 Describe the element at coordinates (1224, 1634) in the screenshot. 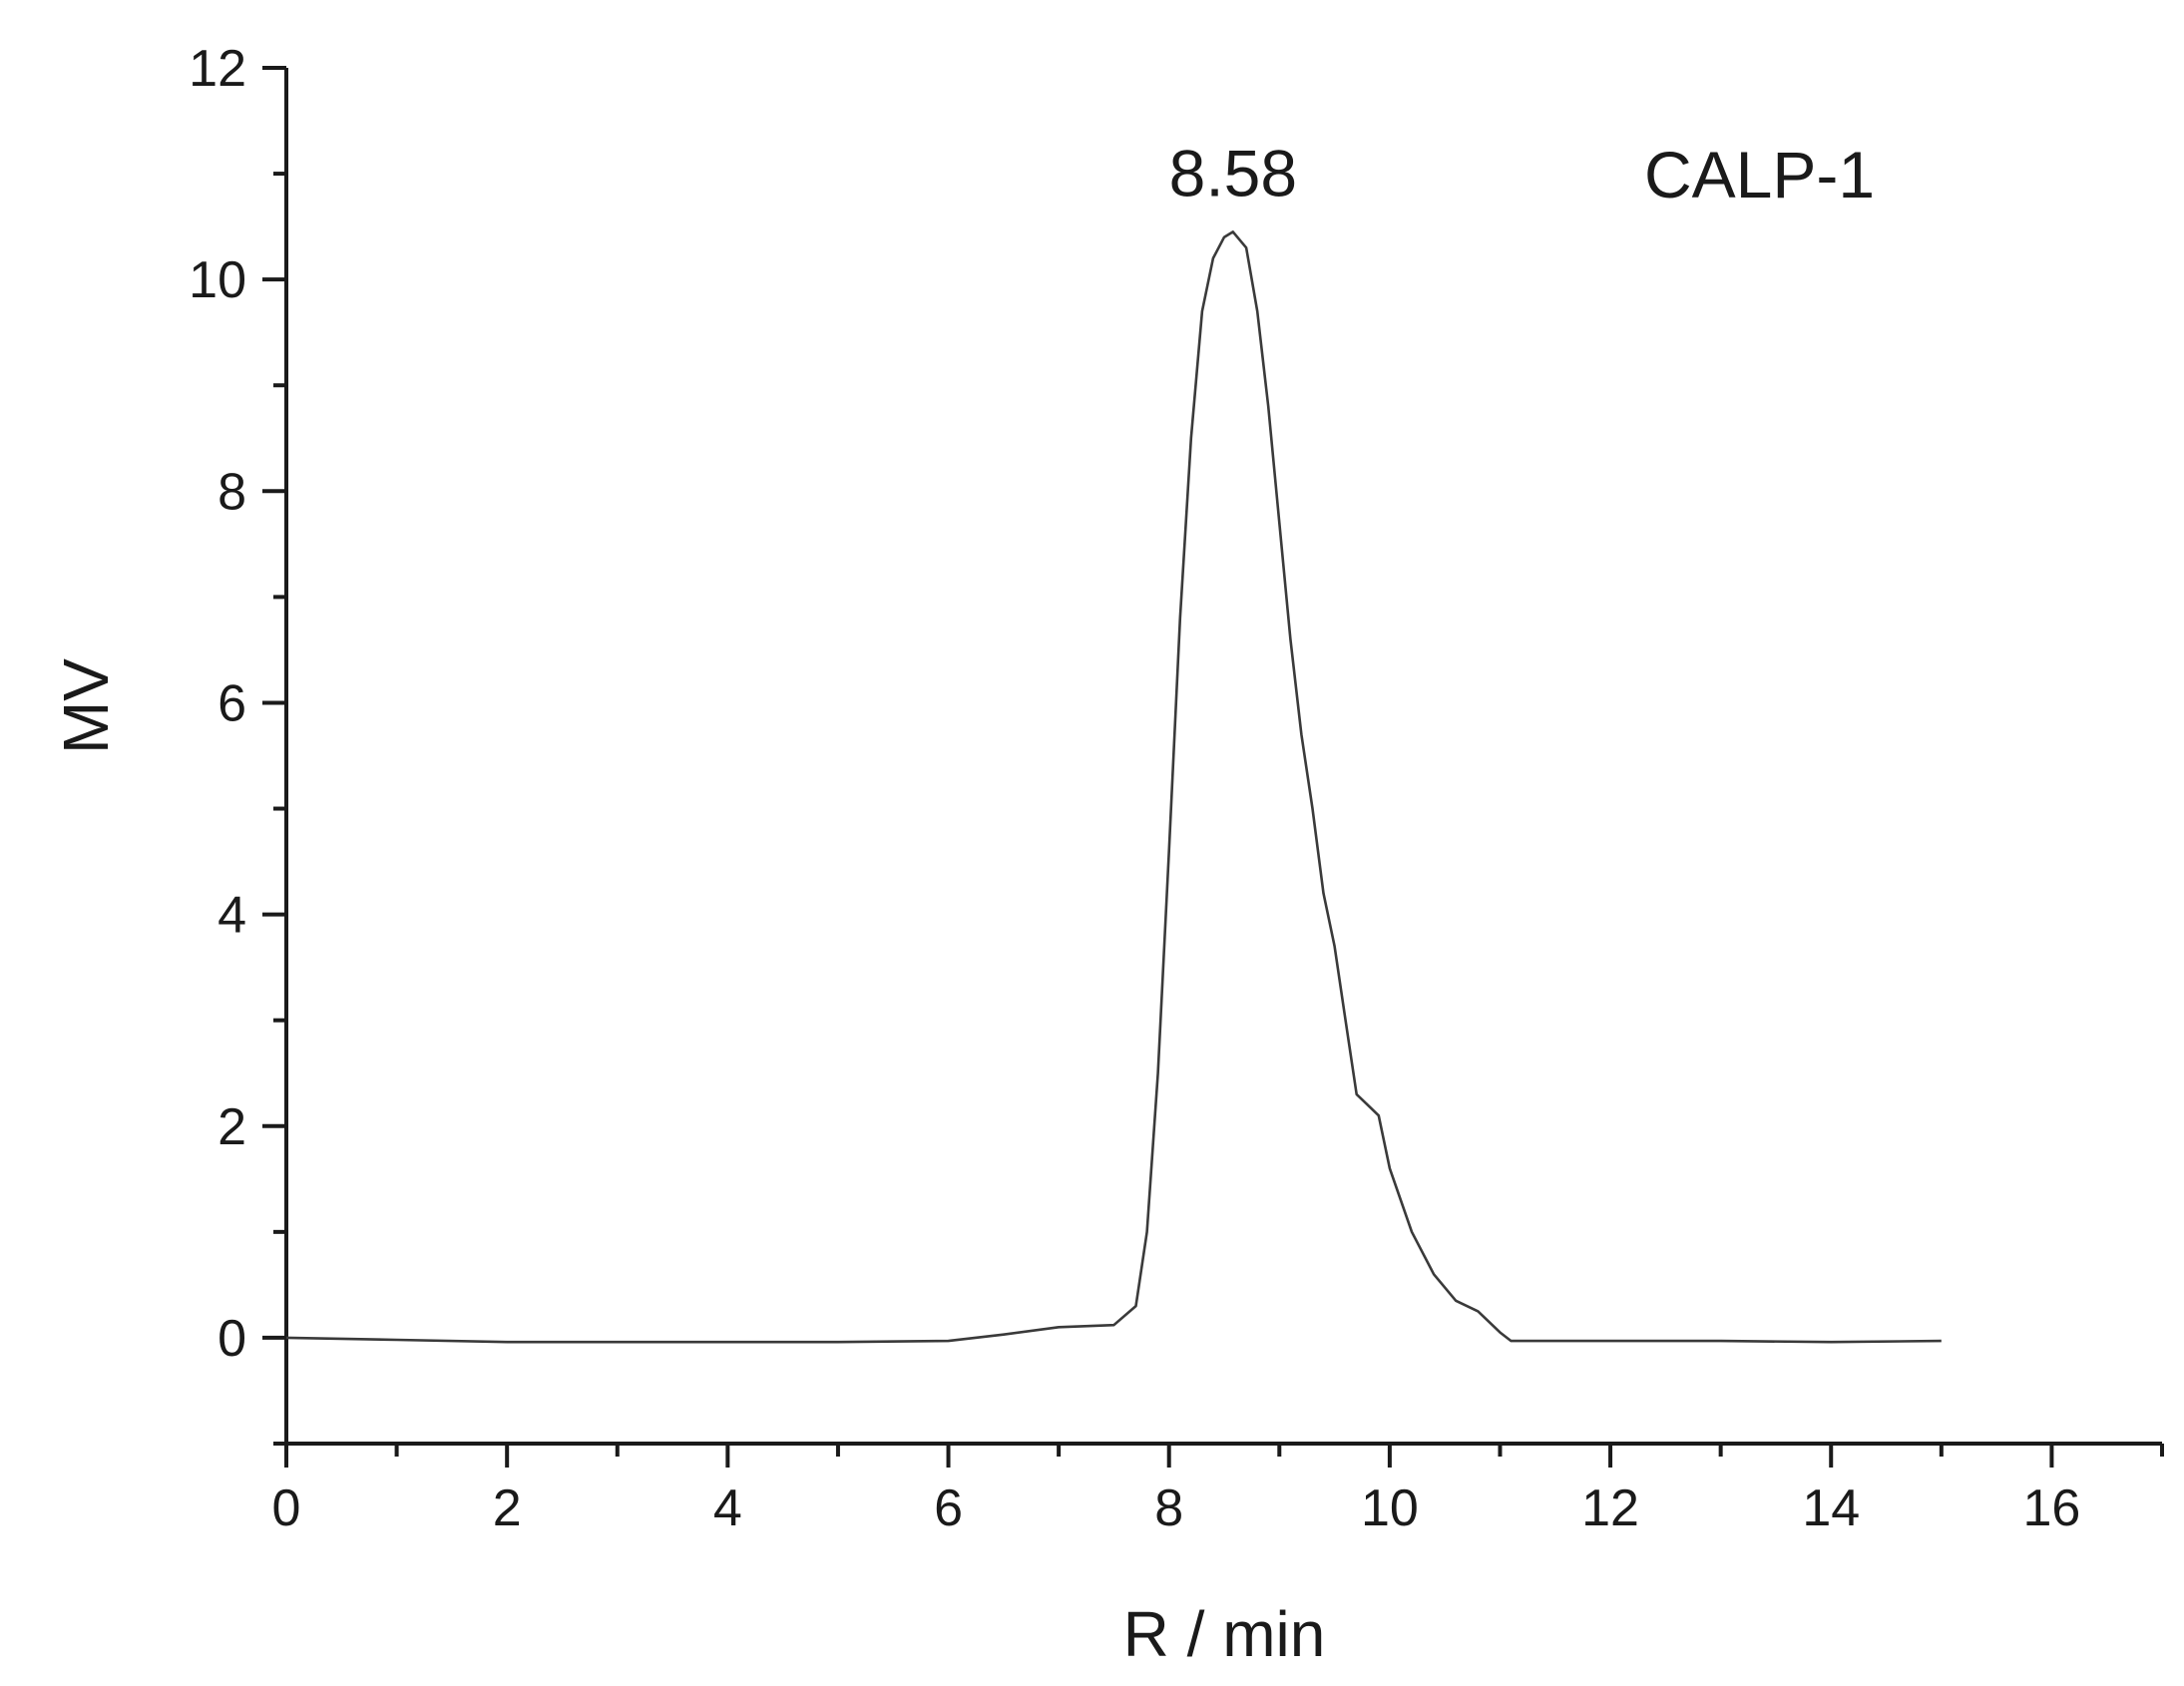

I see `x-axis-title: R / min` at that location.